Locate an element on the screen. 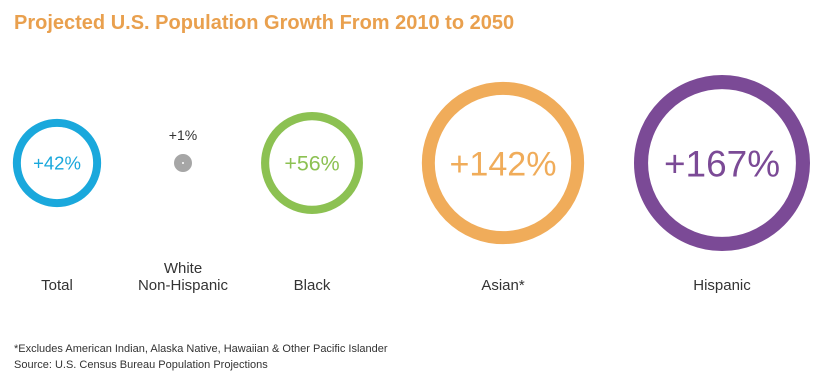  bubble-ring-hispanic is located at coordinates (721, 163).